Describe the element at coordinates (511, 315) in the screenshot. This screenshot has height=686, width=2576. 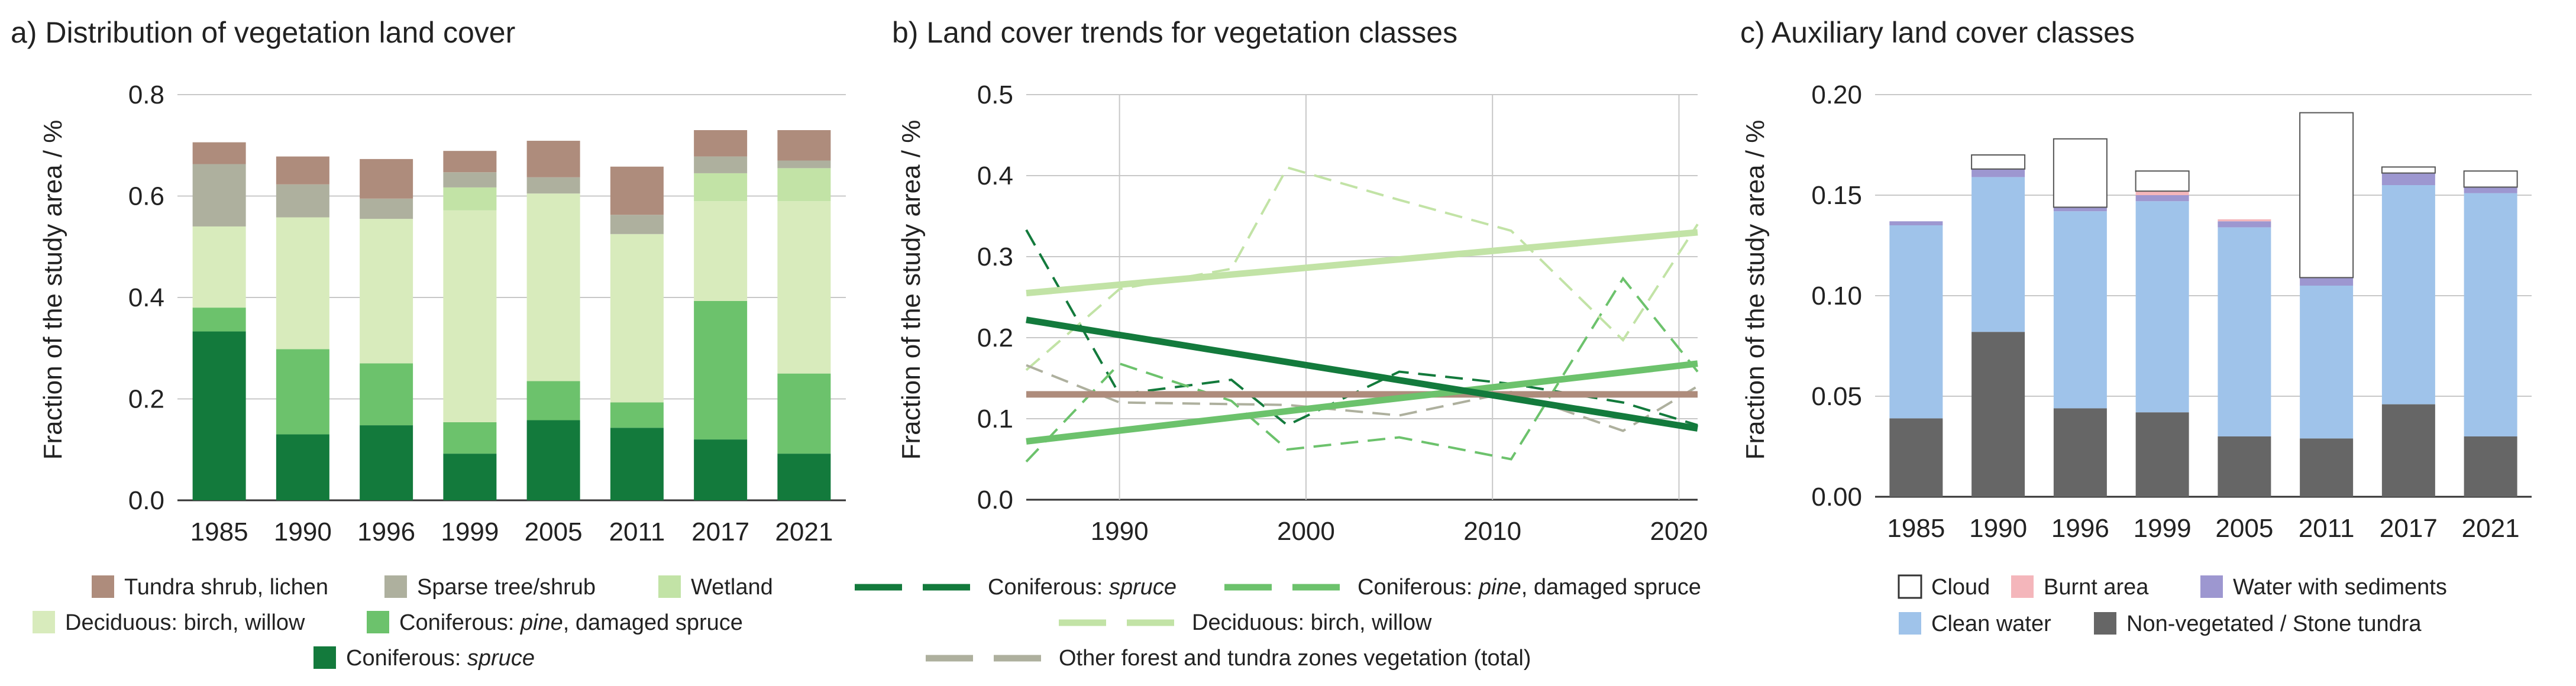
I see `panel-a-bars` at that location.